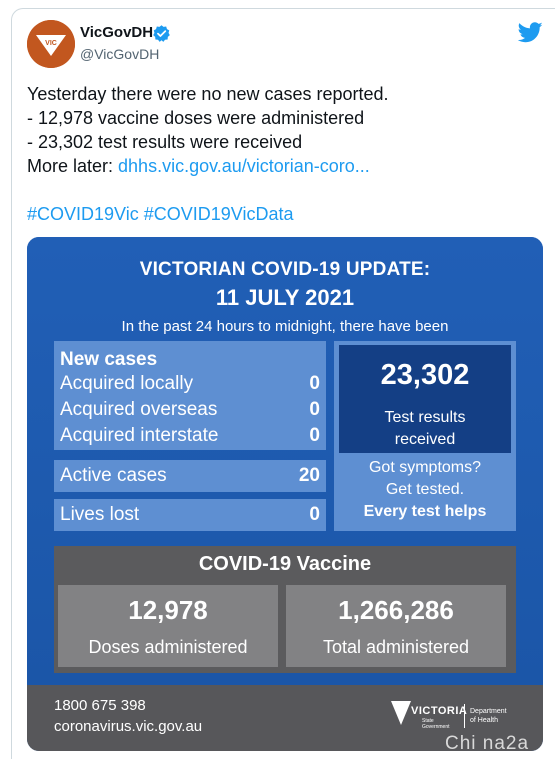  I want to click on new-cases-row: Acquired overseas 0, so click(190, 412).